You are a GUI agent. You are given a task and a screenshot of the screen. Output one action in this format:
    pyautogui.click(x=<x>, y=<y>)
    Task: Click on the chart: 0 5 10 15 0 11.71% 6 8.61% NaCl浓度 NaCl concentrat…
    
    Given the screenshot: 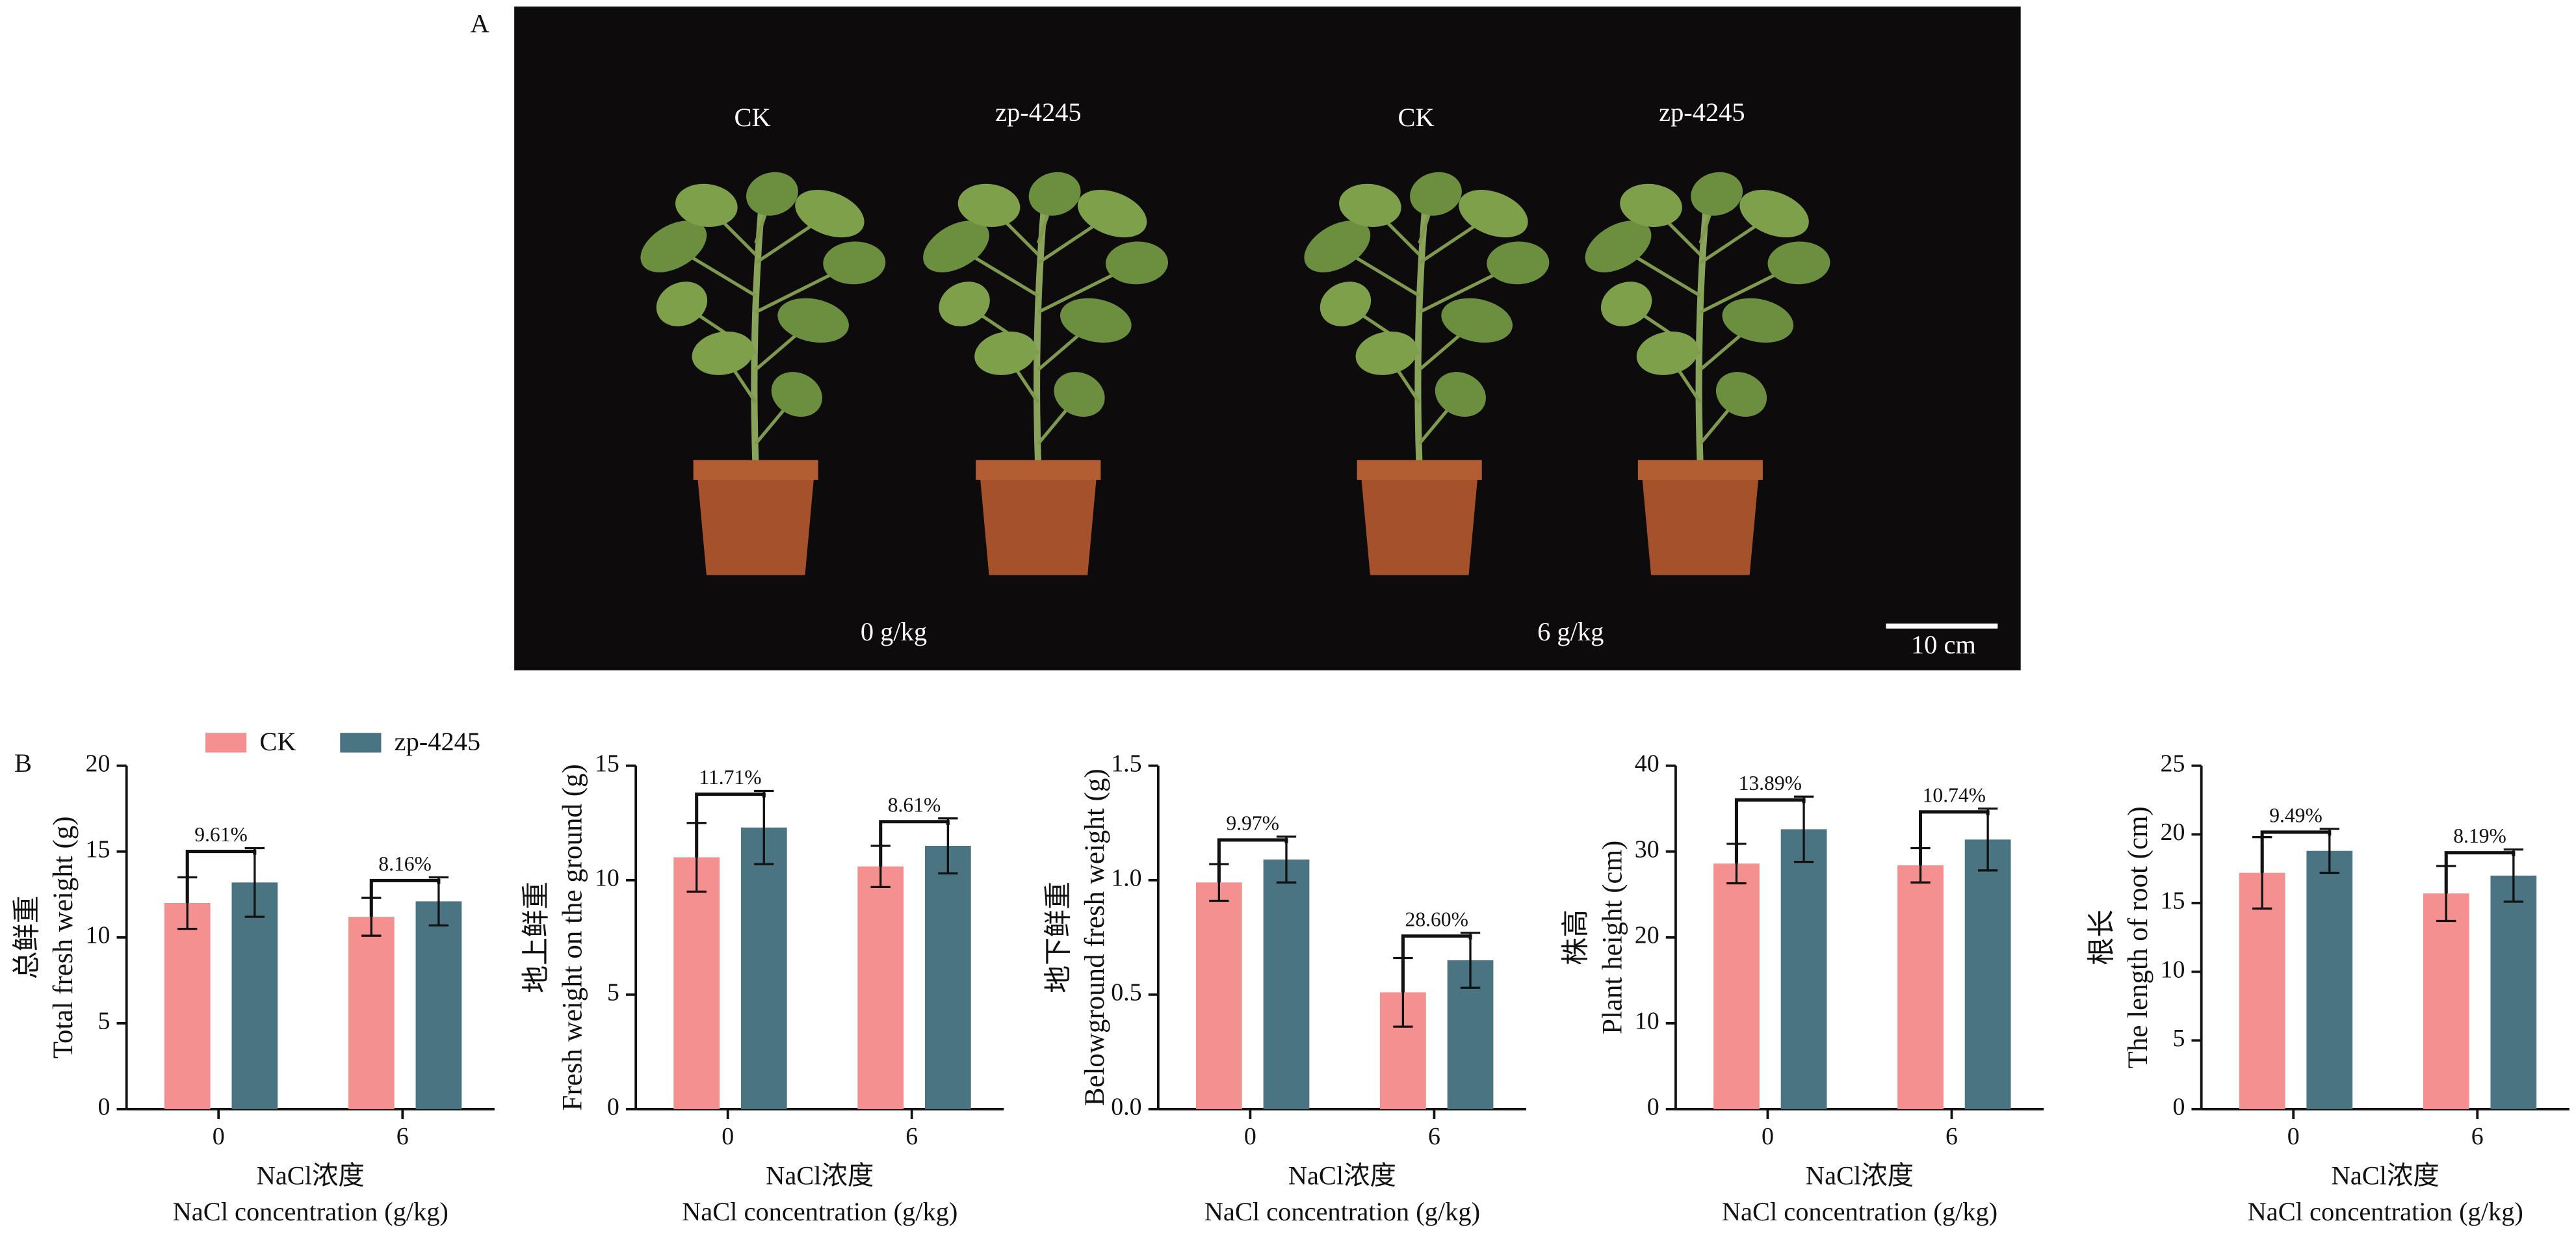 What is the action you would take?
    pyautogui.click(x=763, y=988)
    